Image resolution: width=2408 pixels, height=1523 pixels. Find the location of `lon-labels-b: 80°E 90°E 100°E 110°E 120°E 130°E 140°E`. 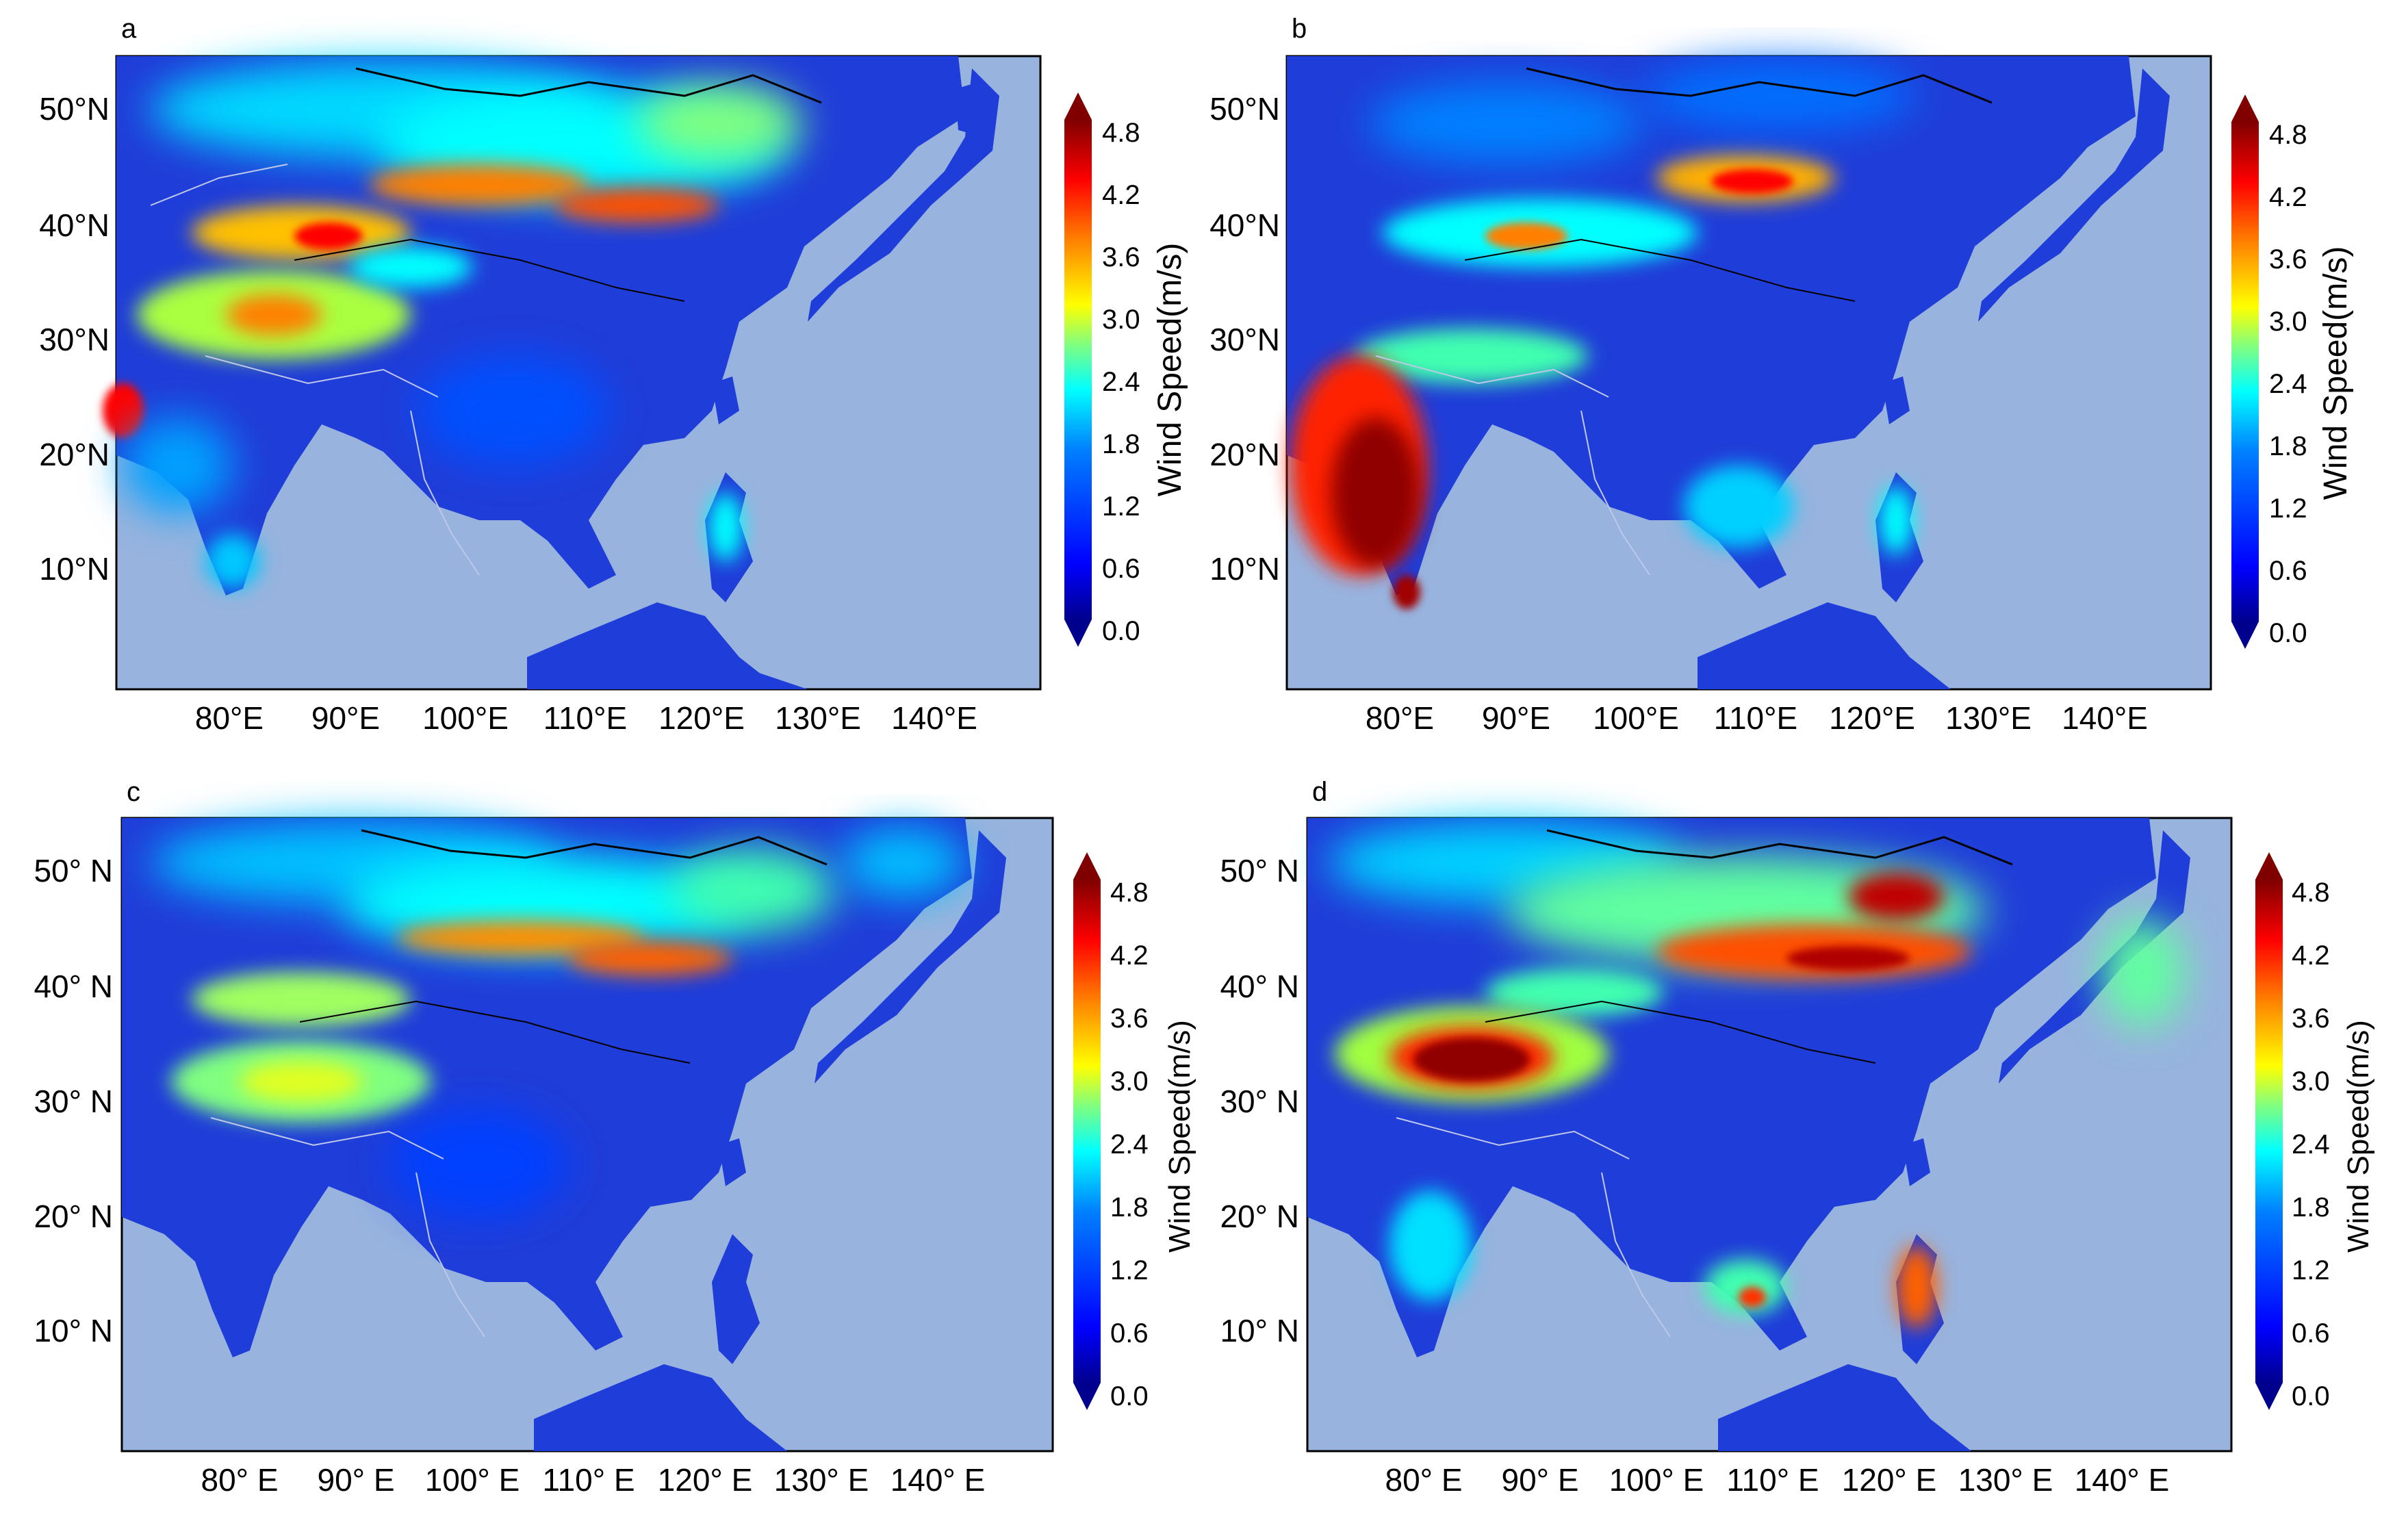

lon-labels-b: 80°E 90°E 100°E 110°E 120°E 130°E 140°E is located at coordinates (1757, 718).